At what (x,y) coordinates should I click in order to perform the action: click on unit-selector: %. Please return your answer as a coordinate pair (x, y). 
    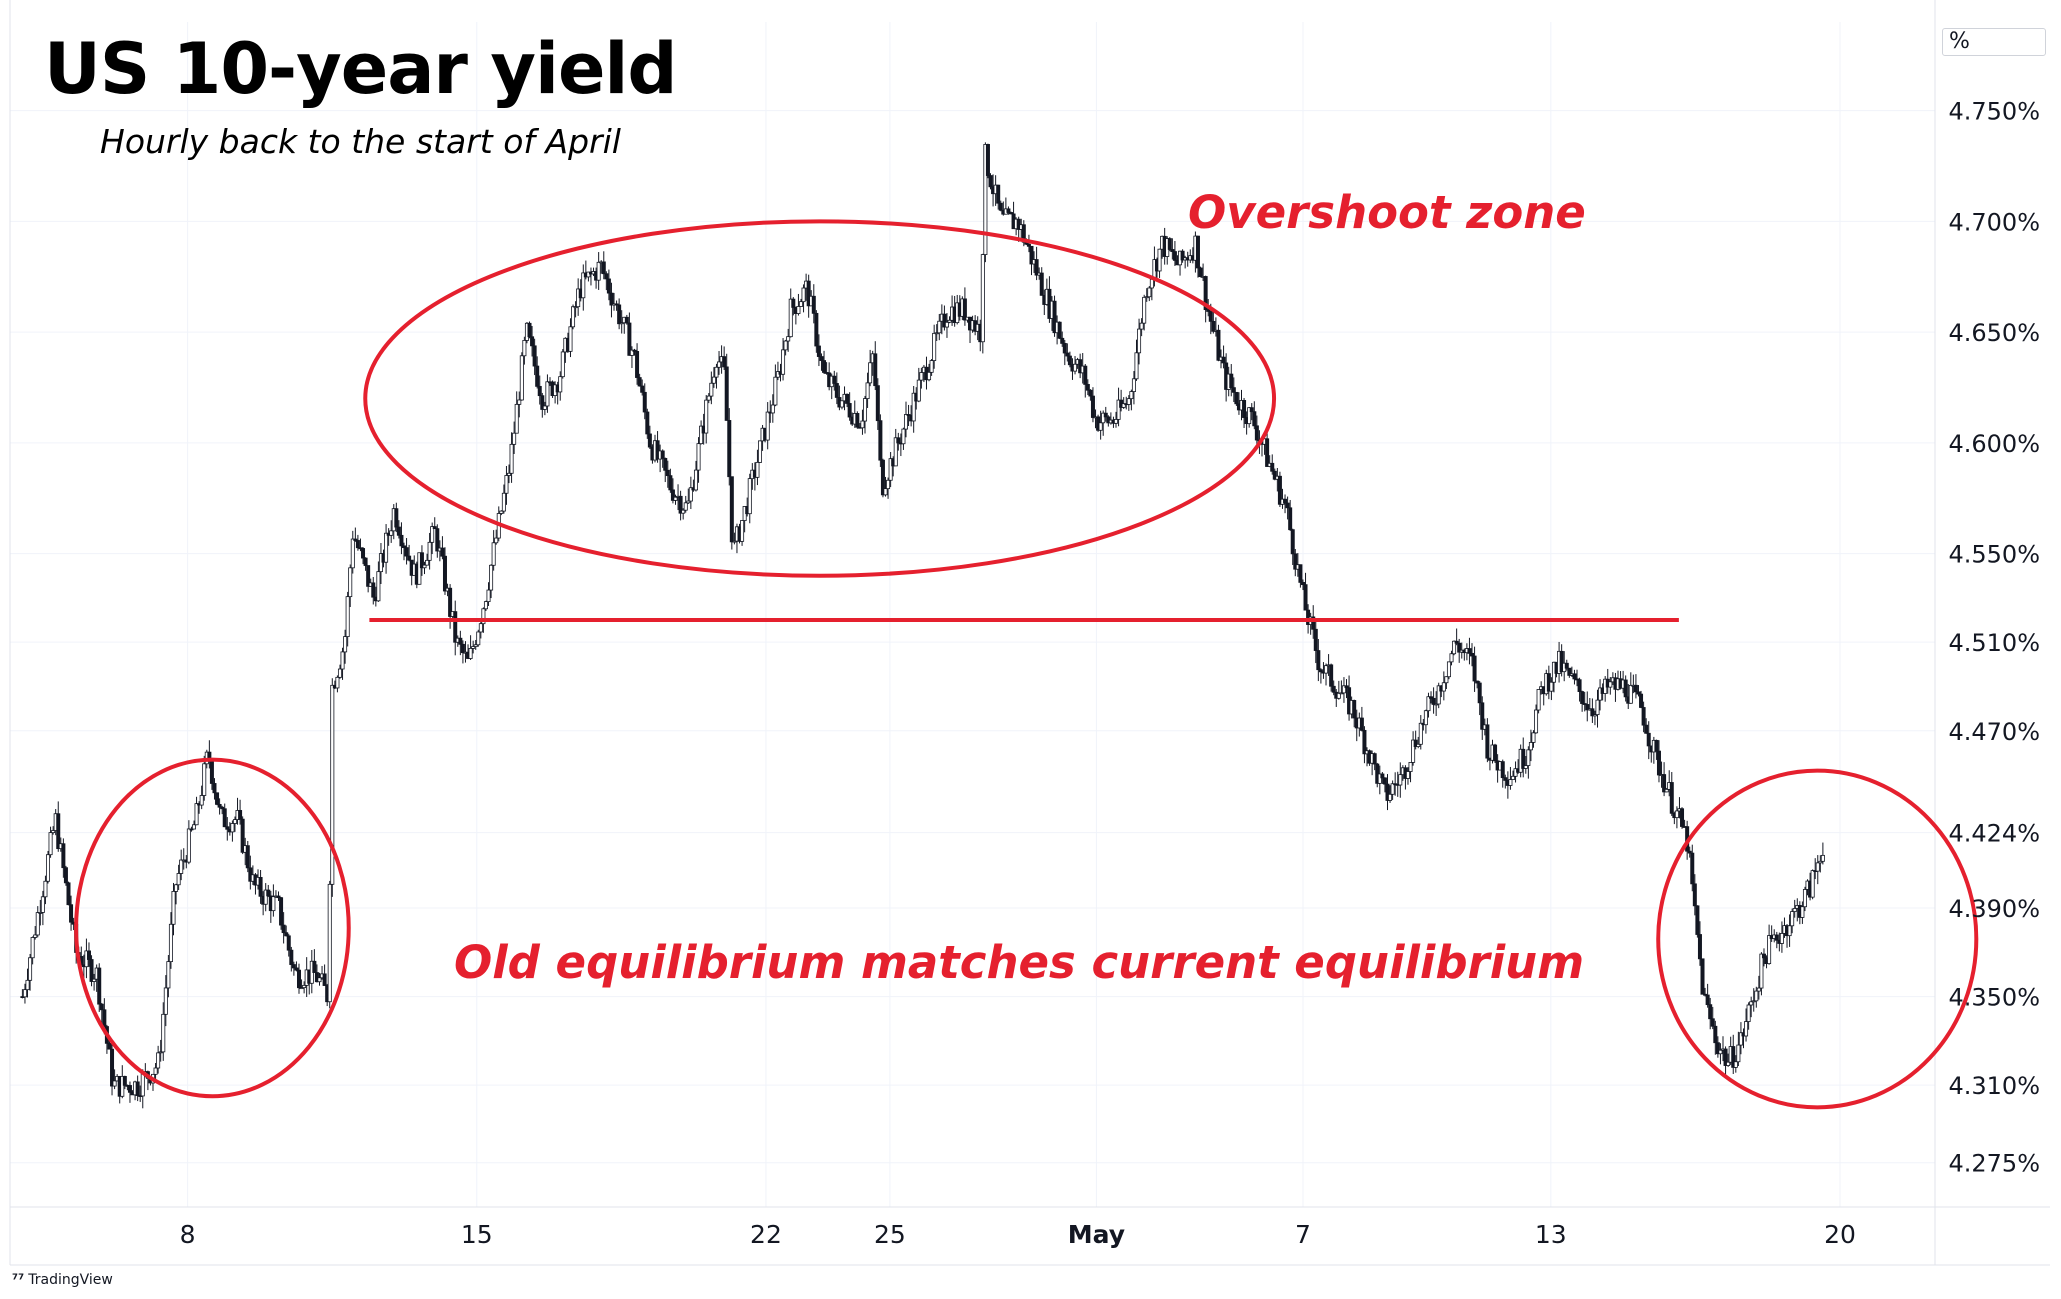
    Looking at the image, I should click on (1994, 42).